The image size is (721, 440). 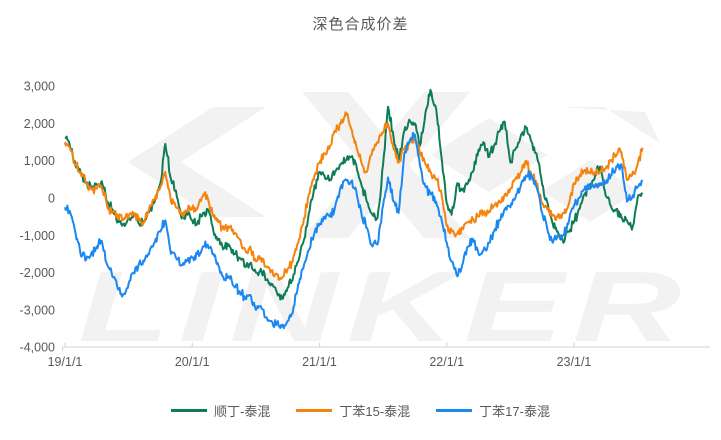 I want to click on y-tick-label: 1,000, so click(x=39, y=161).